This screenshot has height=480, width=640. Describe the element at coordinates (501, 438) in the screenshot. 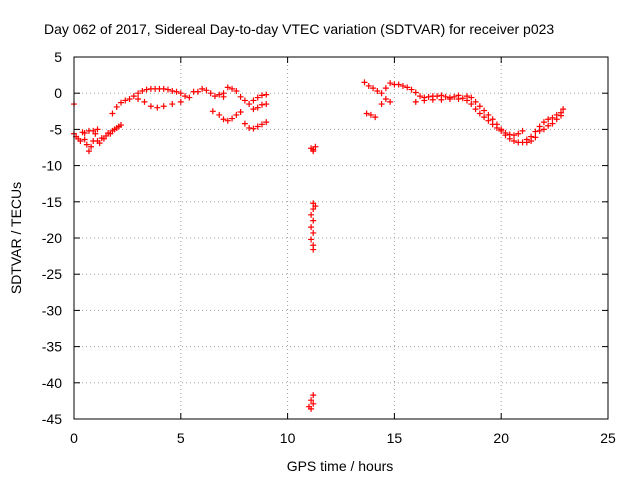

I see `x-tick-label: 20` at that location.